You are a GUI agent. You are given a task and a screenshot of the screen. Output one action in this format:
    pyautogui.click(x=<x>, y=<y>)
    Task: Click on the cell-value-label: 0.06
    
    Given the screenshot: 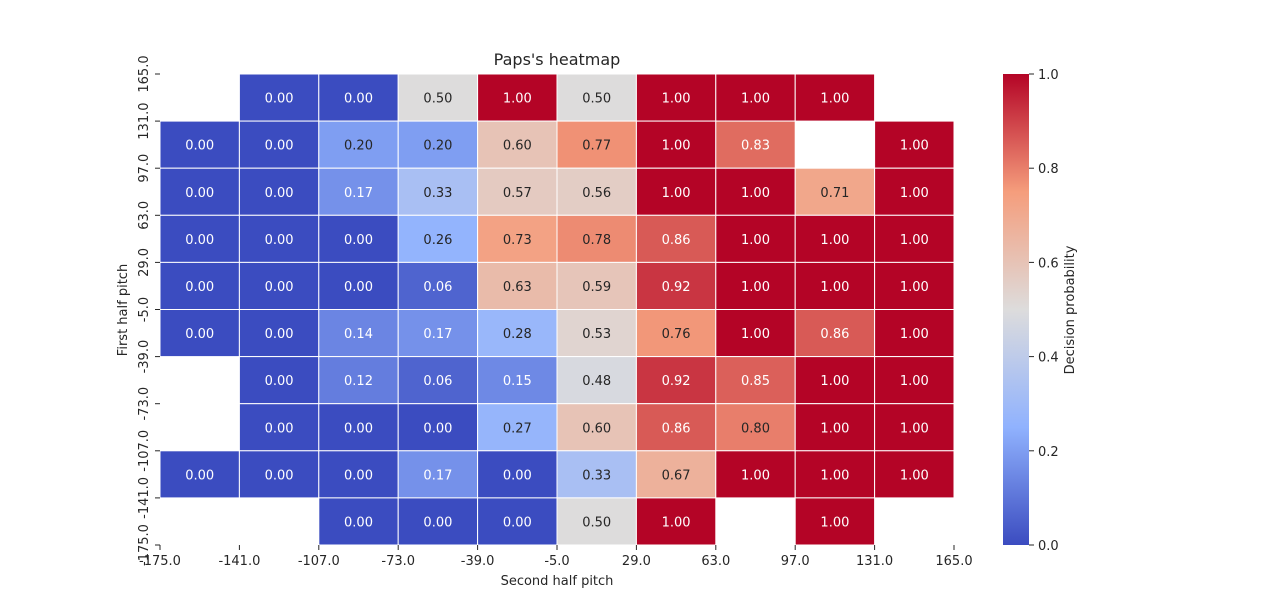 What is the action you would take?
    pyautogui.click(x=437, y=381)
    